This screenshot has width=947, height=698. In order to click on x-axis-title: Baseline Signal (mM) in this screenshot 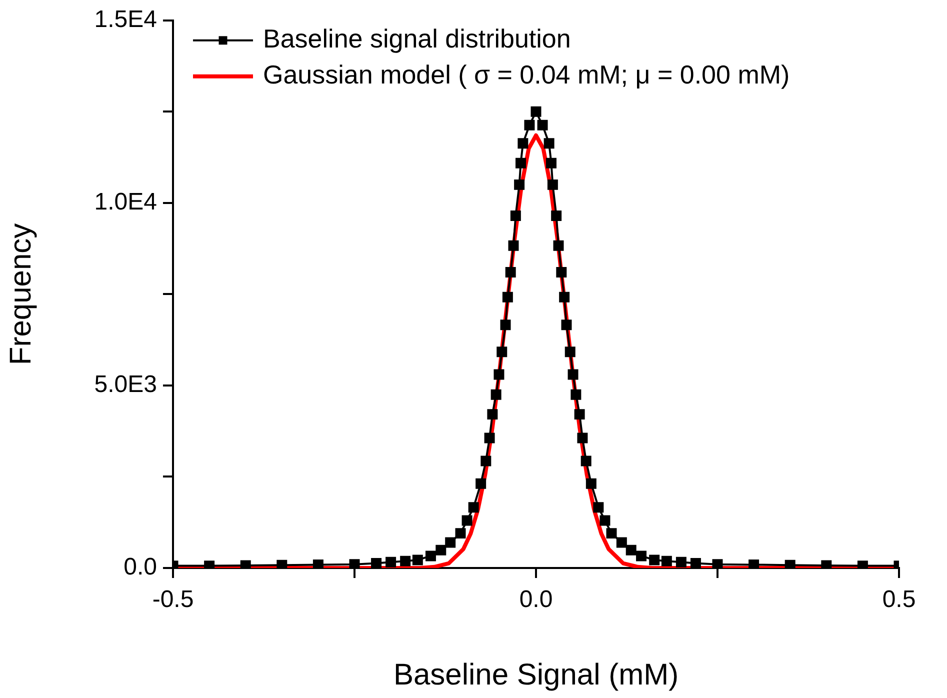, I will do `click(536, 675)`.